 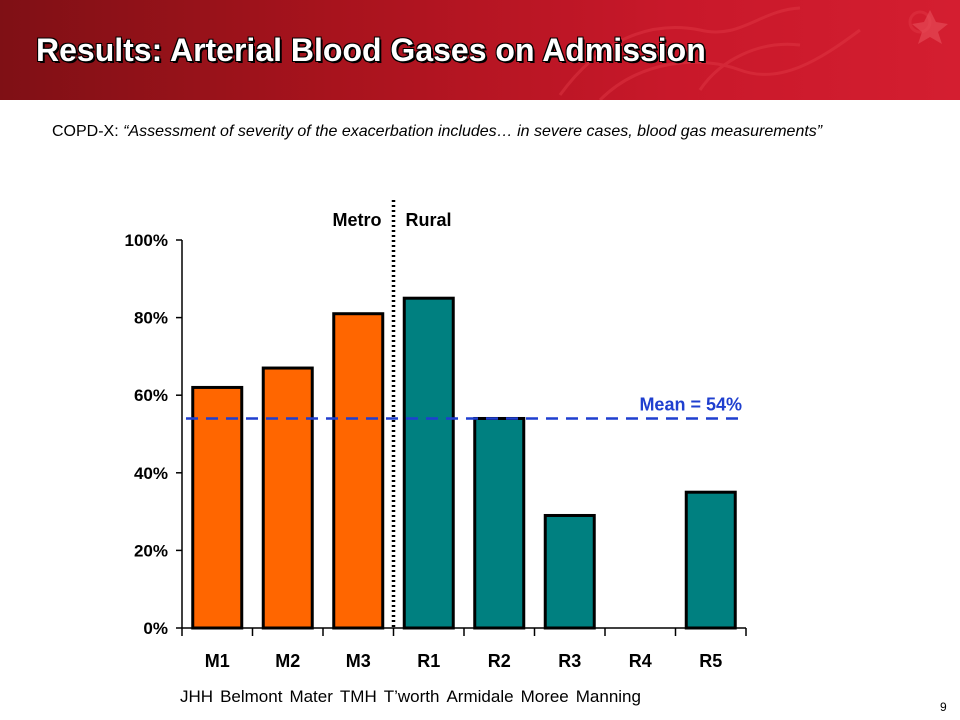 I want to click on page-number: 9, so click(x=943, y=707).